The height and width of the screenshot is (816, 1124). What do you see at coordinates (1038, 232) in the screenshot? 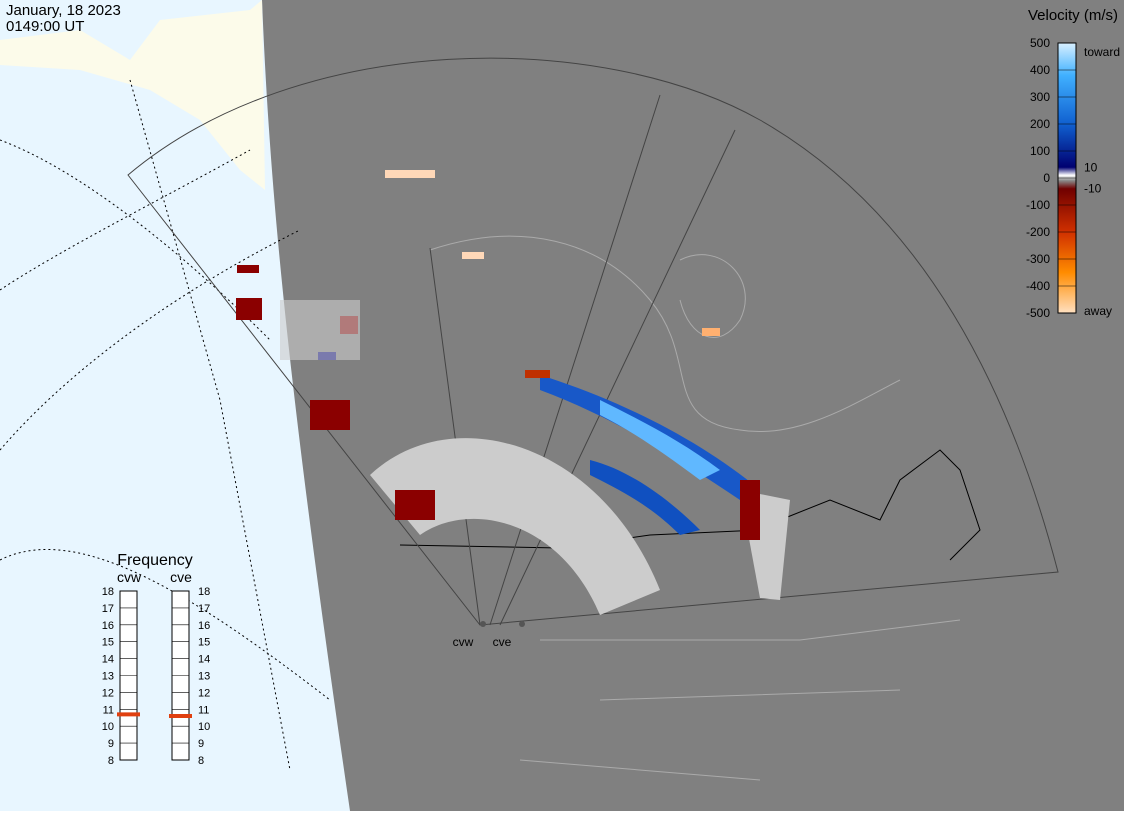
I see `velocity-tick-label: -200` at bounding box center [1038, 232].